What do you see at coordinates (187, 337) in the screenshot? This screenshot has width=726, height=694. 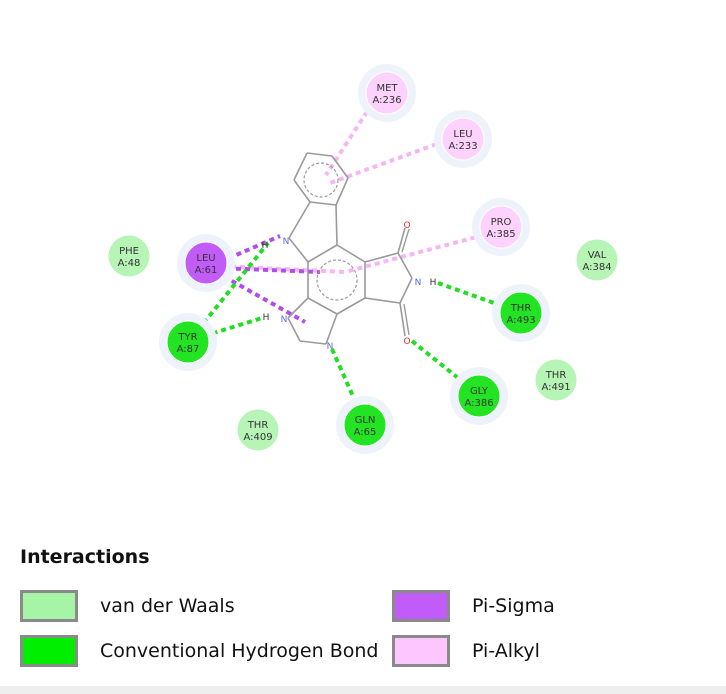 I see `residue-name: TYR` at bounding box center [187, 337].